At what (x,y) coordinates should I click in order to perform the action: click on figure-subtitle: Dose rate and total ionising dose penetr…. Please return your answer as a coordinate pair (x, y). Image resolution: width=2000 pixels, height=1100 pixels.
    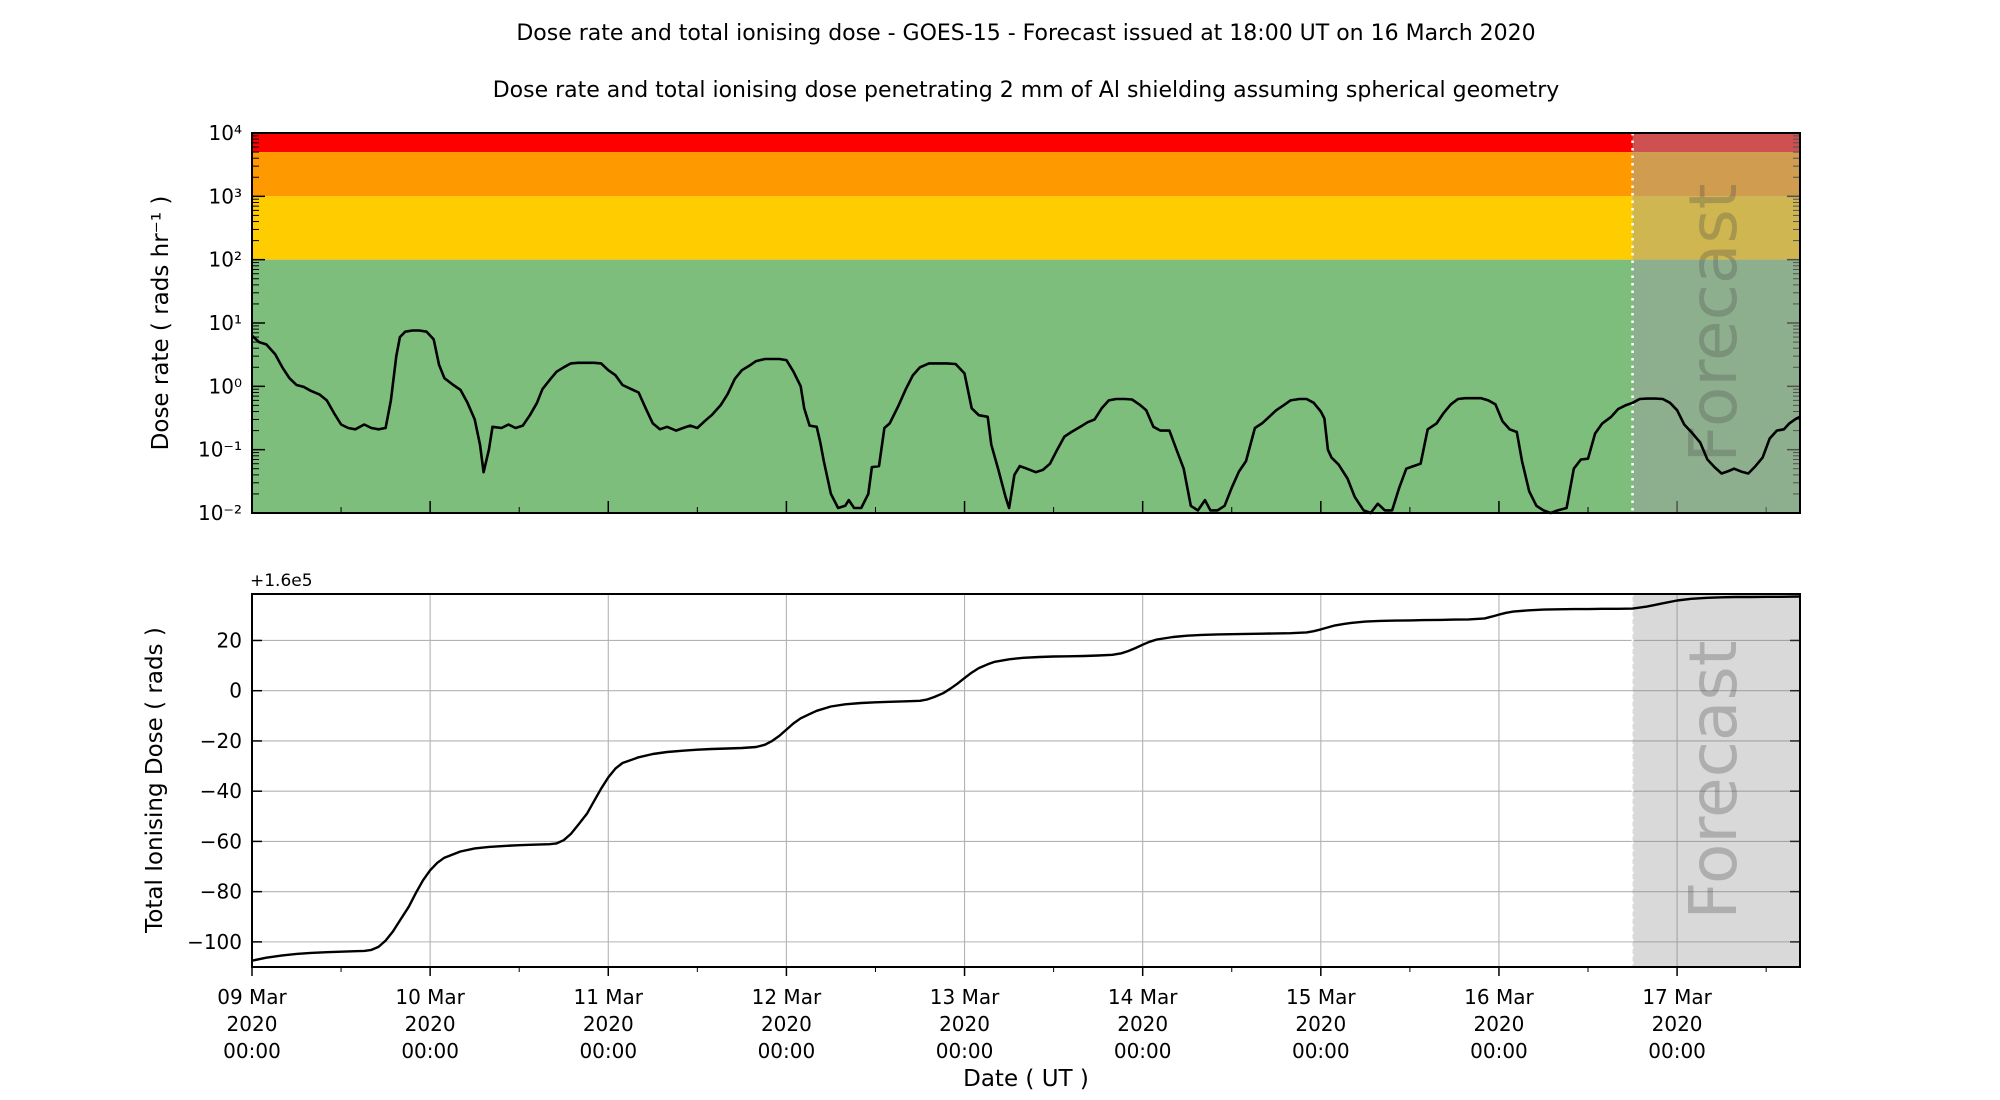
    Looking at the image, I should click on (1026, 90).